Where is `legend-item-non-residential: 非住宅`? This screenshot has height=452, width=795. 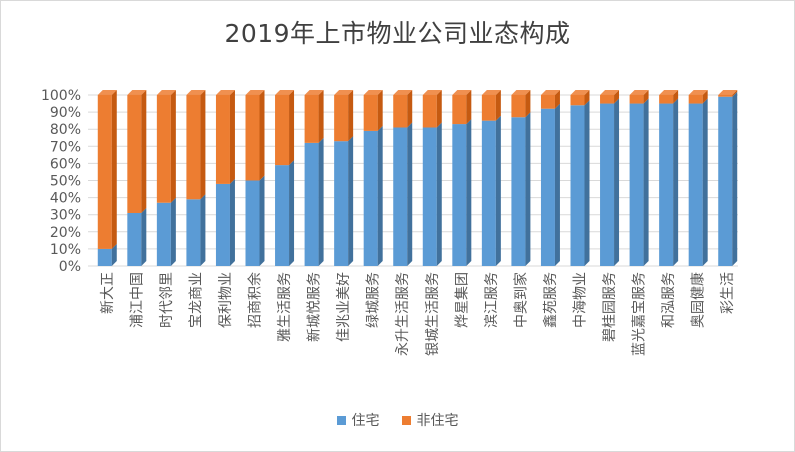 legend-item-non-residential: 非住宅 is located at coordinates (430, 420).